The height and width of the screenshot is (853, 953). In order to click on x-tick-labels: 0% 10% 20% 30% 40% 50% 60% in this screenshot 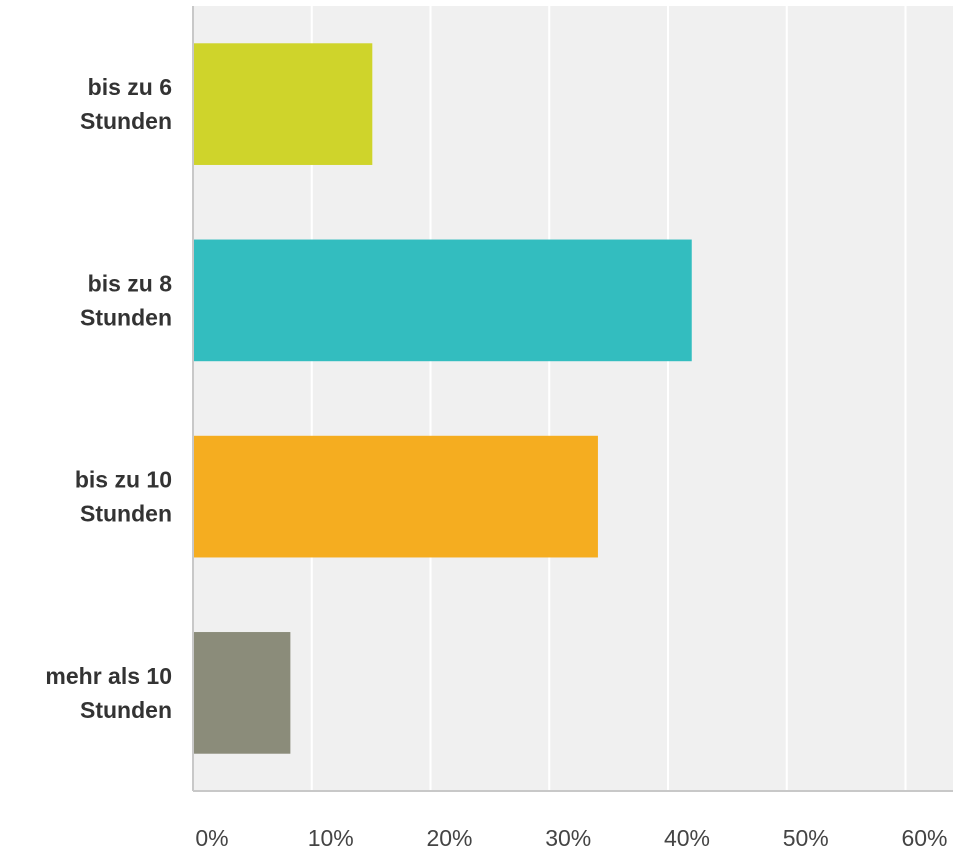, I will do `click(571, 838)`.